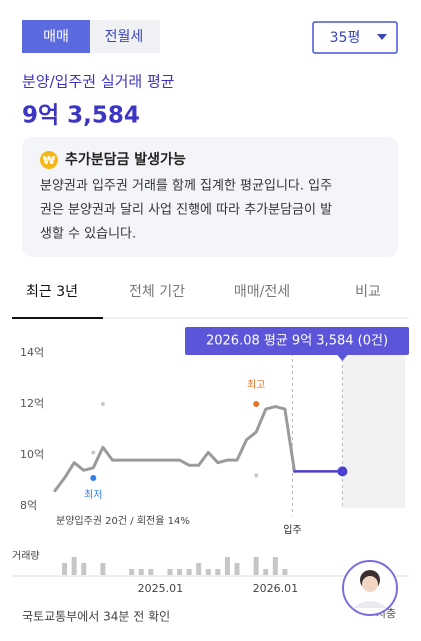 Image resolution: width=421 pixels, height=641 pixels. What do you see at coordinates (26, 556) in the screenshot?
I see `volume-label: 거래량` at bounding box center [26, 556].